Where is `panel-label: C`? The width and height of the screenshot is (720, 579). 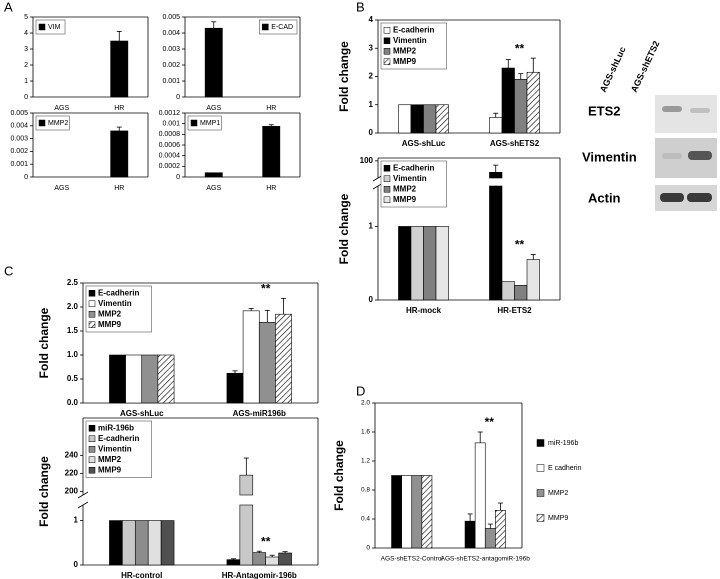 panel-label: C is located at coordinates (8, 270).